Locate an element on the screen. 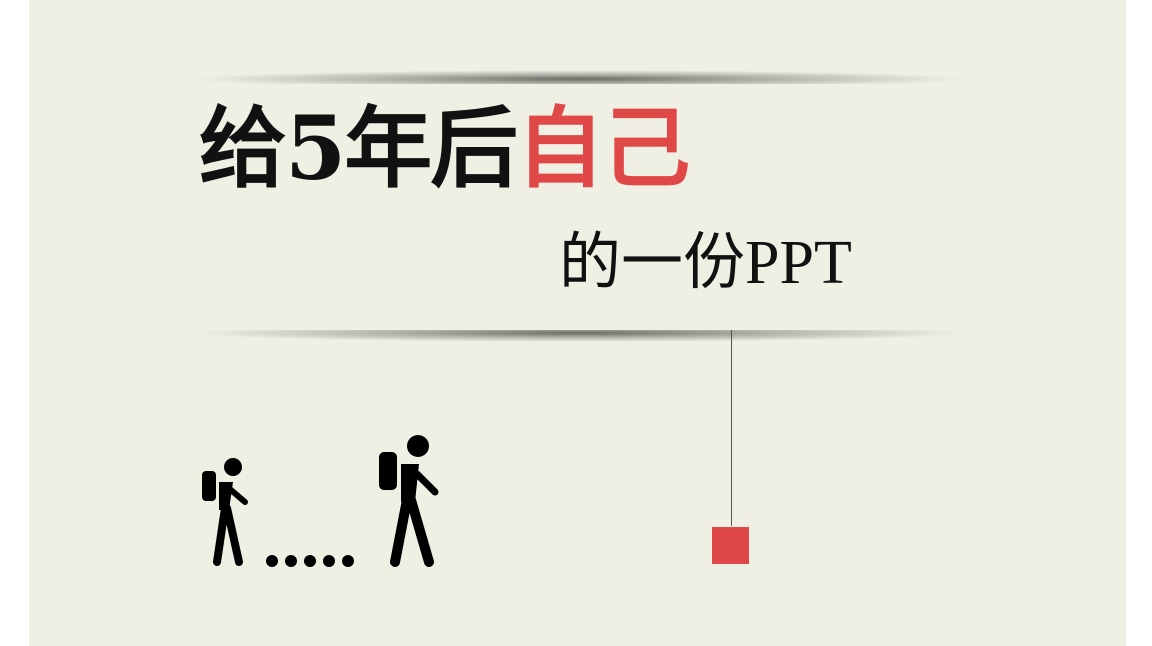 The width and height of the screenshot is (1152, 646). hikers-illustration is located at coordinates (320, 501).